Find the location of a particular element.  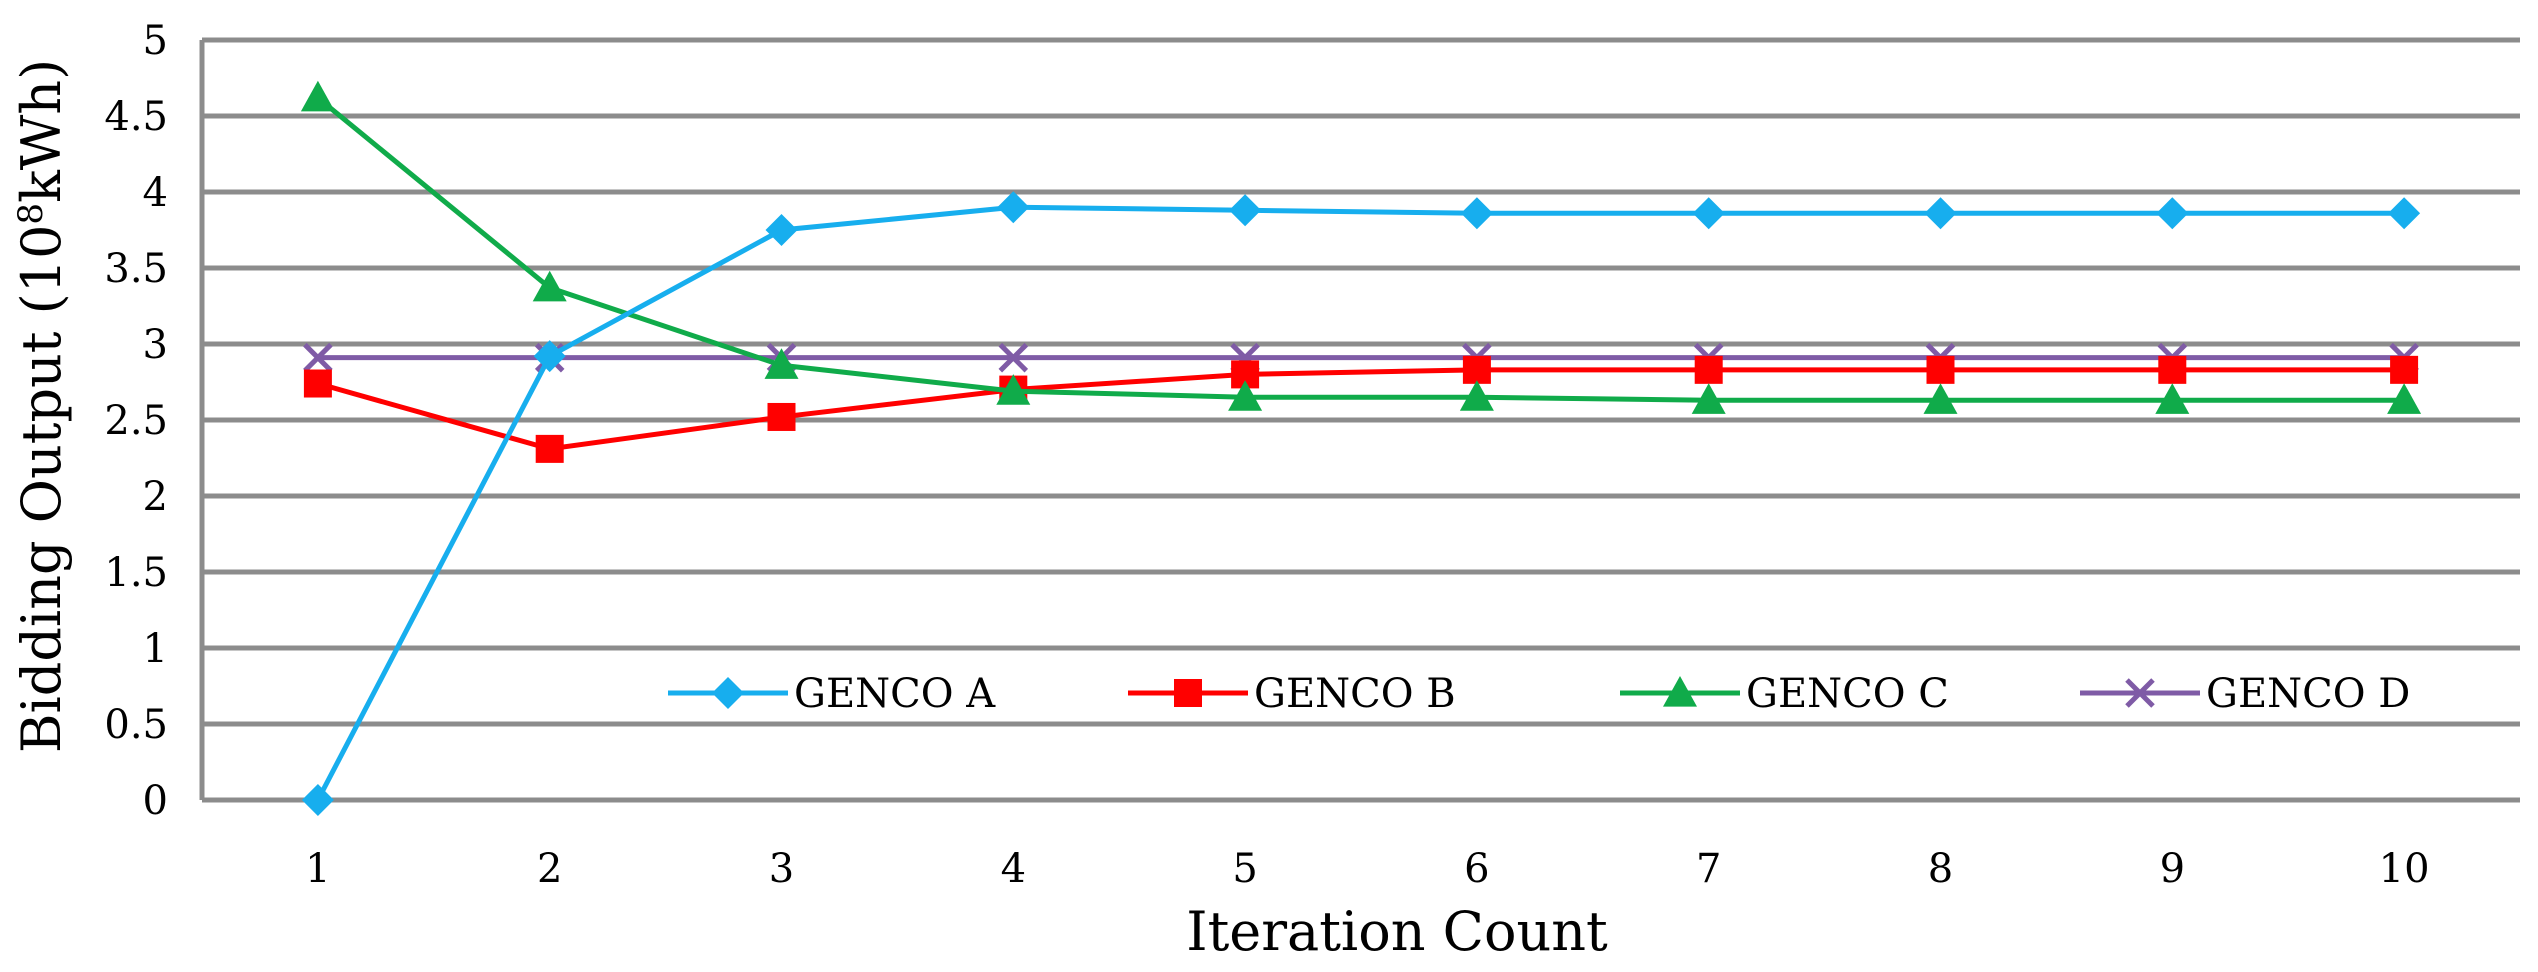

y-tick-label: 3 is located at coordinates (155, 345).